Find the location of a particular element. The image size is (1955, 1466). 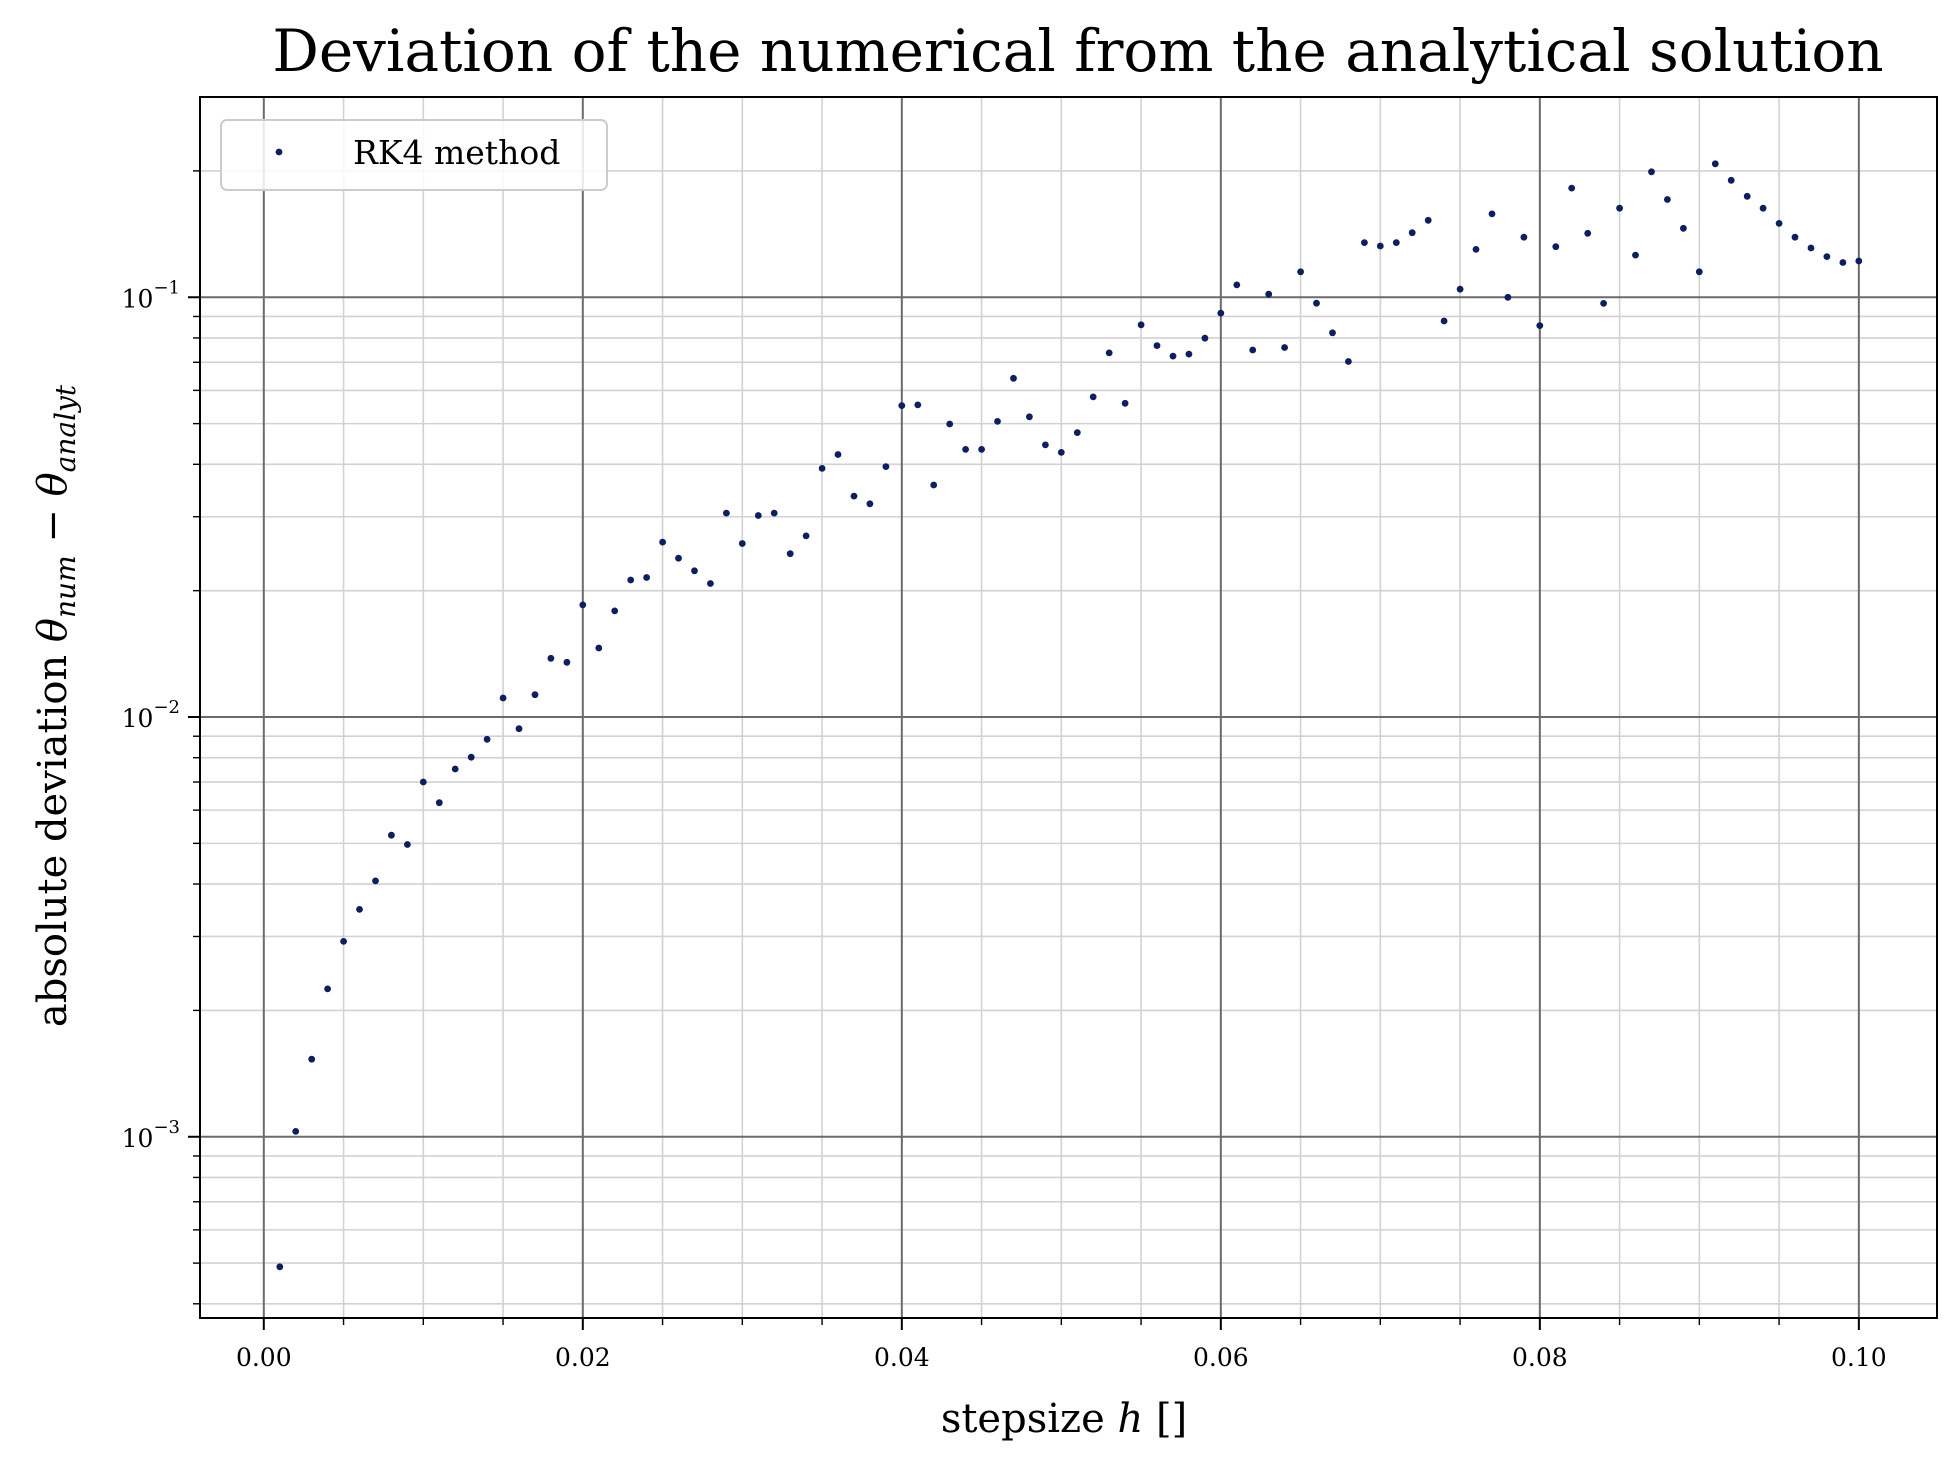

y-axis-label-text: absolute deviation is located at coordinates (53, 834).